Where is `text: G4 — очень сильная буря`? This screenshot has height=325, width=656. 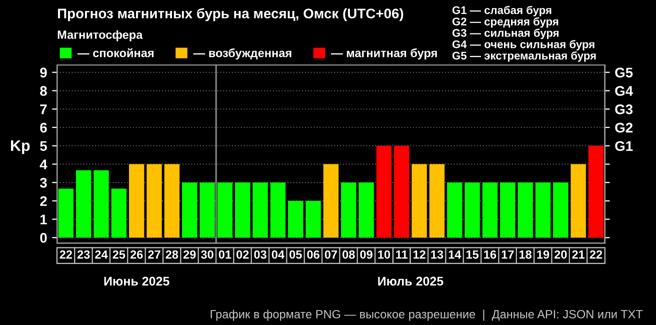
text: G4 — очень сильная буря is located at coordinates (523, 45).